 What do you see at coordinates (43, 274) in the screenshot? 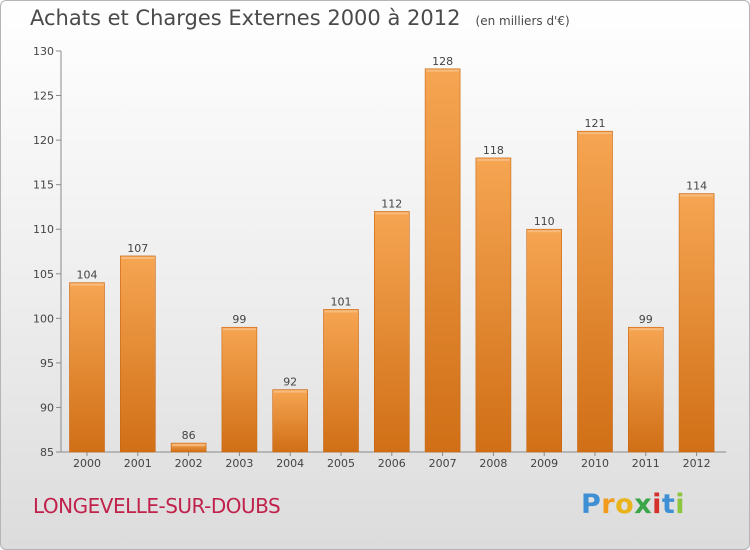
I see `y-tick-label: 105` at bounding box center [43, 274].